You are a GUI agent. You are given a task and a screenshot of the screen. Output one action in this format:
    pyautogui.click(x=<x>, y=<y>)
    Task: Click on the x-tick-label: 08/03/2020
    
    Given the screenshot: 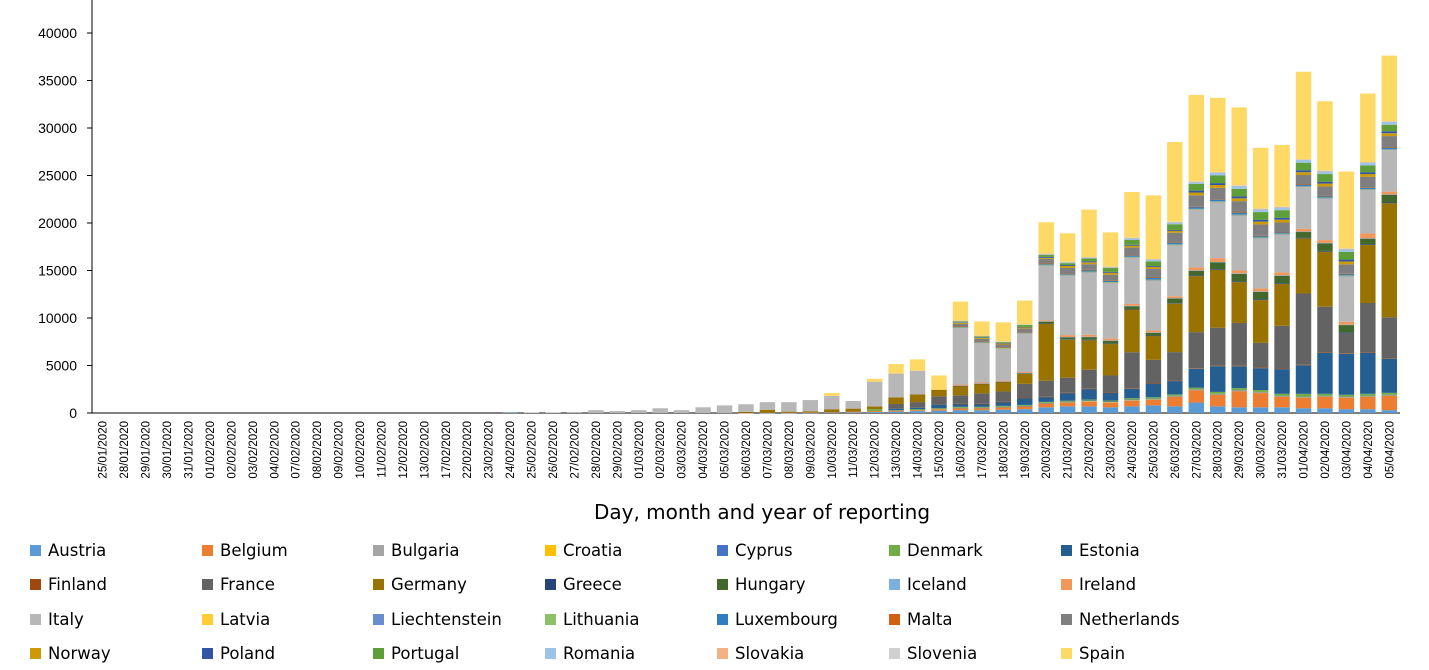 What is the action you would take?
    pyautogui.click(x=790, y=450)
    